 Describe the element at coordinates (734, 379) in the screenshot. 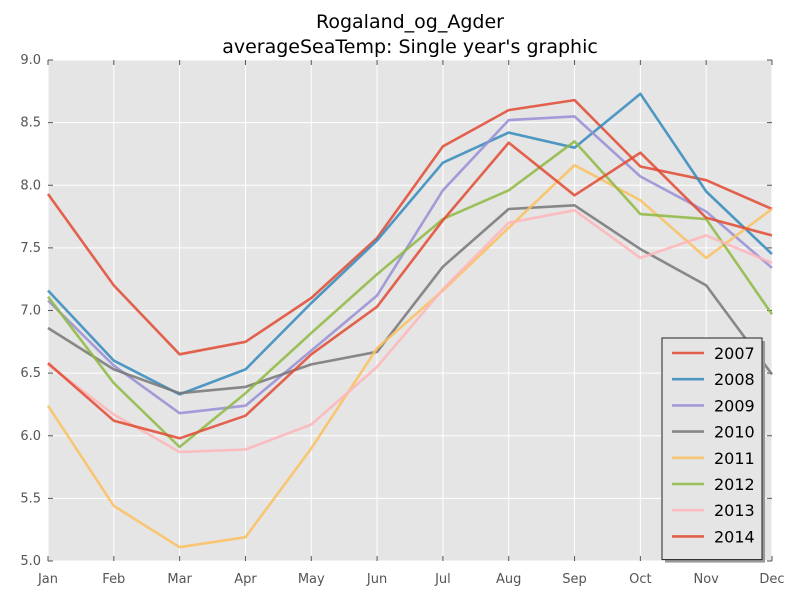

I see `legend-label: 2008` at that location.